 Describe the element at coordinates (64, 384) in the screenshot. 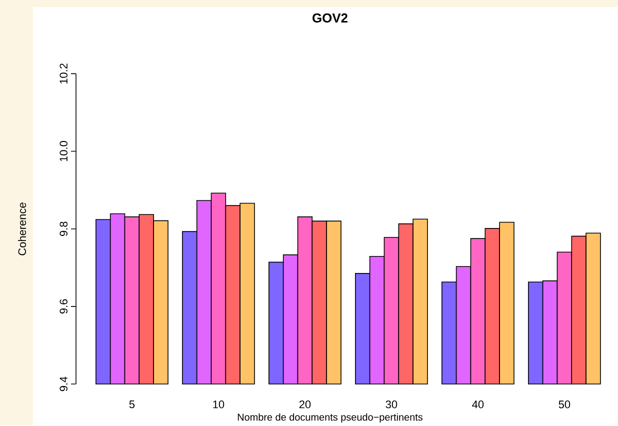

I see `y-tick-label: 9.4` at that location.